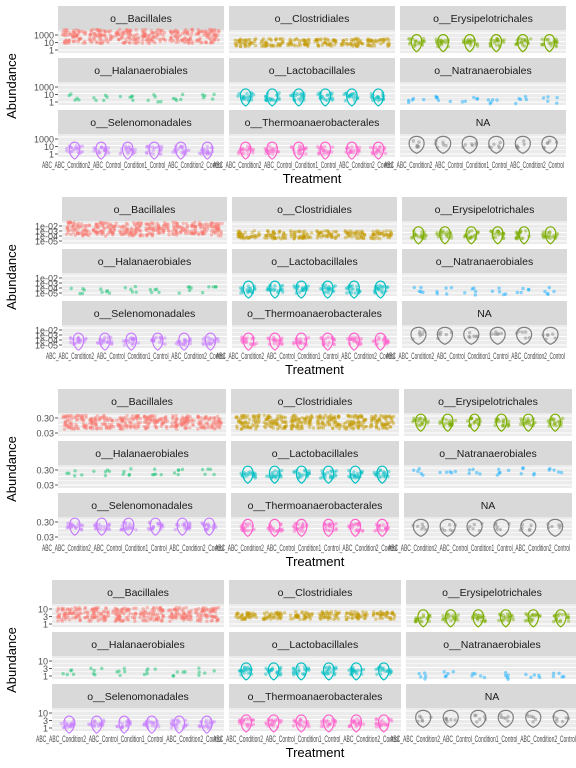 This screenshot has height=768, width=576. Describe the element at coordinates (141, 454) in the screenshot. I see `facet-label: o__Halanaerobiales` at that location.